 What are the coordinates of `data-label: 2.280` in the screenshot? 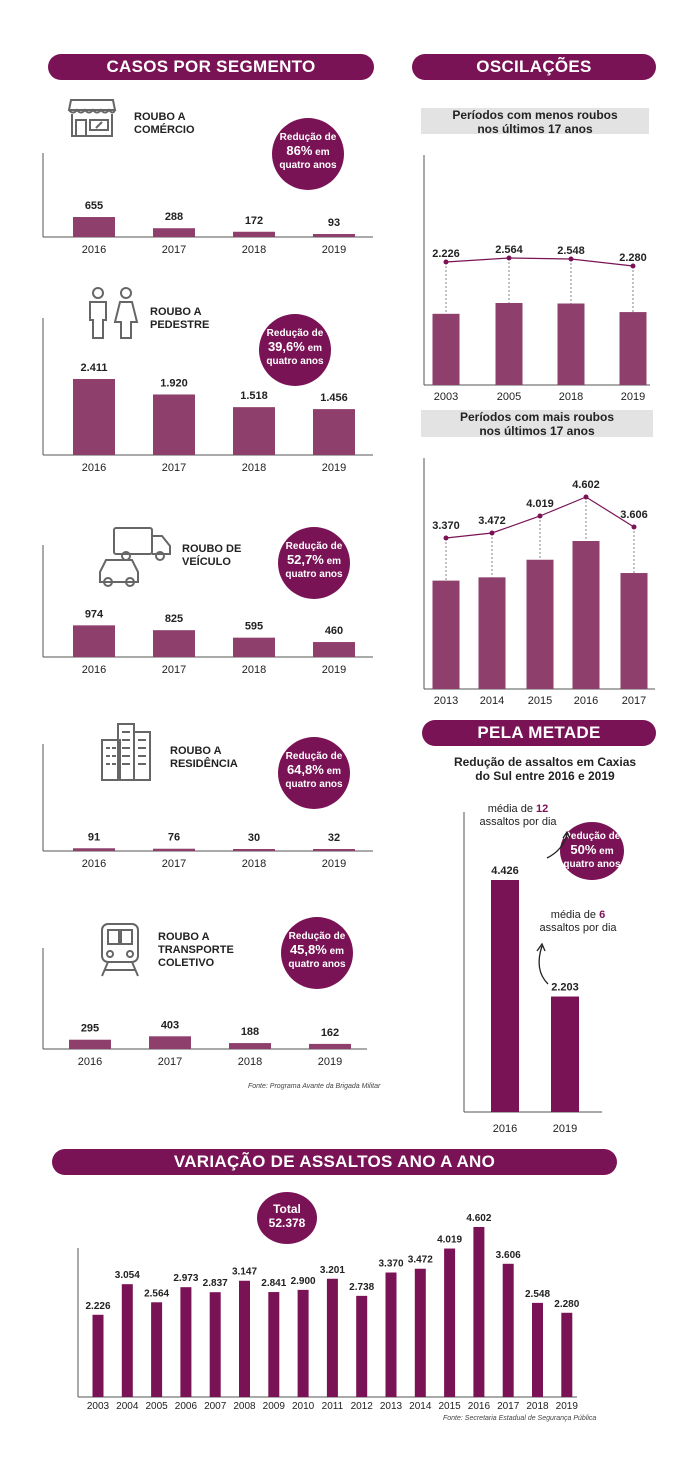 It's located at (633, 258).